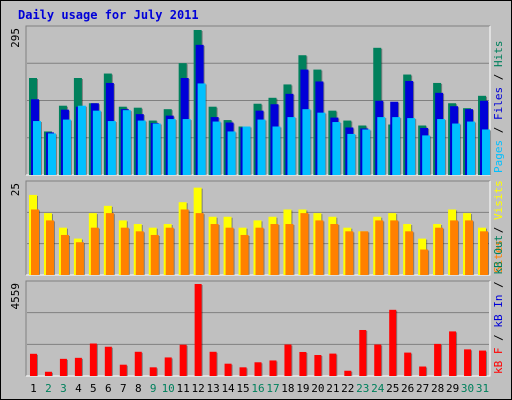 The image size is (512, 400). Describe the element at coordinates (108, 388) in the screenshot. I see `x-tick-label: 6` at that location.